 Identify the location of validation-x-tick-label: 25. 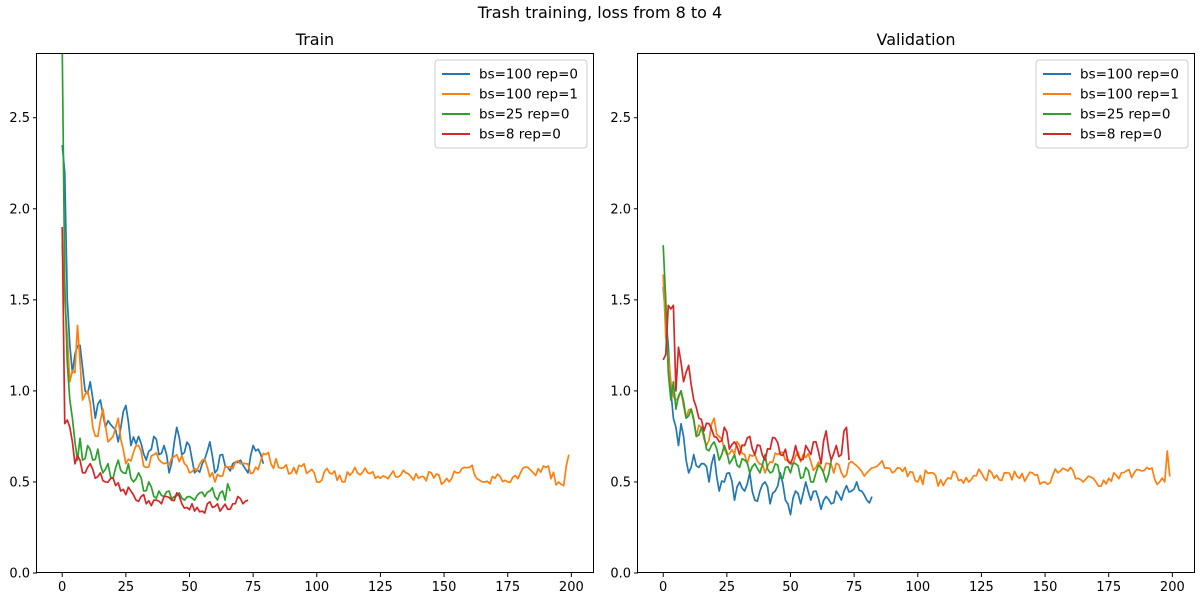
(727, 587).